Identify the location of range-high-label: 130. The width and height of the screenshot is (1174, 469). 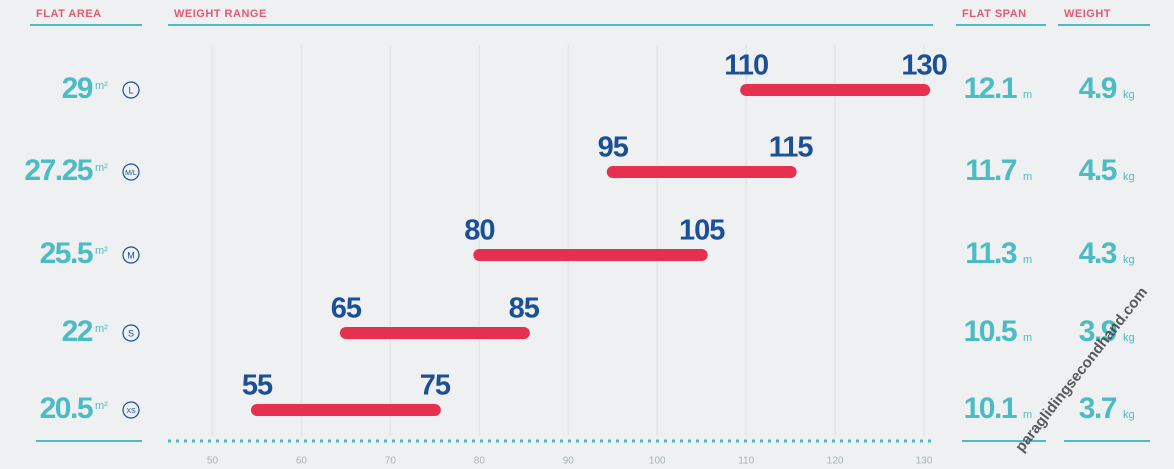
(923, 66).